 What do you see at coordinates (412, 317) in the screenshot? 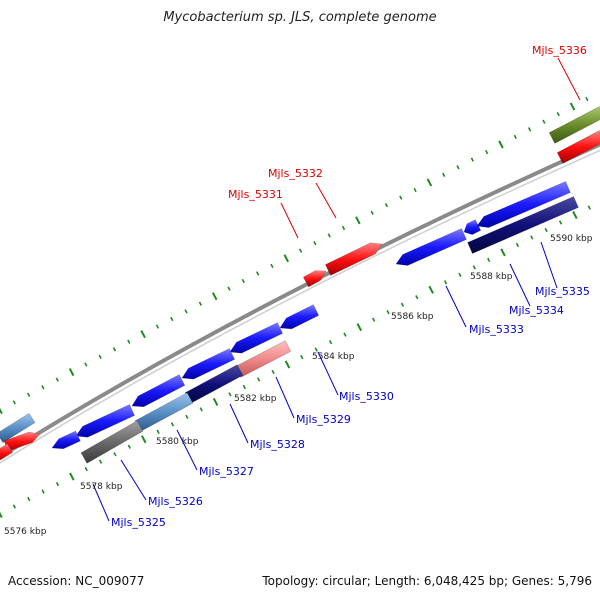
I see `scale-label-5586: 5586 kbp` at bounding box center [412, 317].